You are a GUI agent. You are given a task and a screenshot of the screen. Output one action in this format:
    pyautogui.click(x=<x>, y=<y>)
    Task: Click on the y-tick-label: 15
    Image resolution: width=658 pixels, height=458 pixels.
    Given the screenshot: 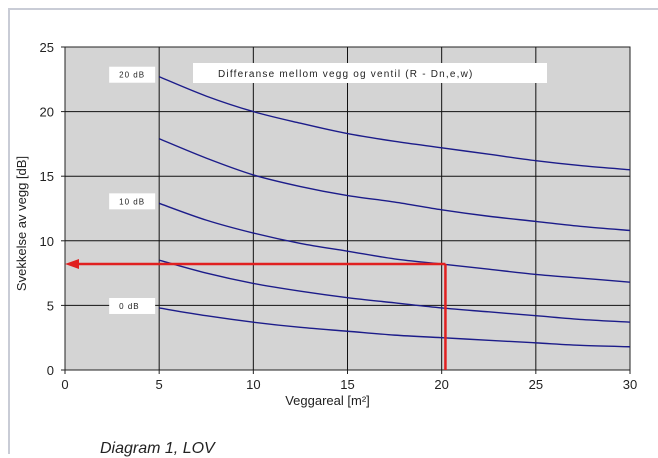 What is the action you would take?
    pyautogui.click(x=47, y=176)
    